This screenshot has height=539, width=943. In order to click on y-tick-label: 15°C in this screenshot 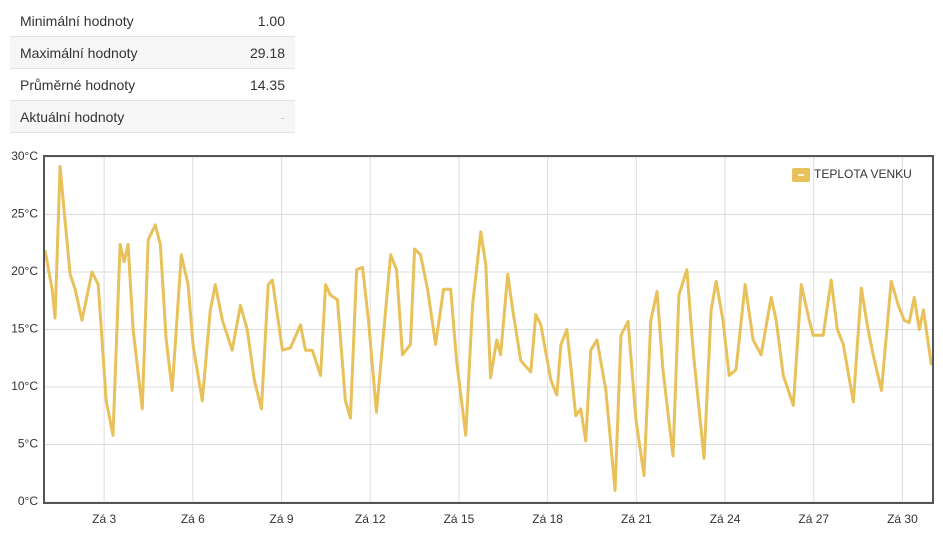, I will do `click(24, 329)`.